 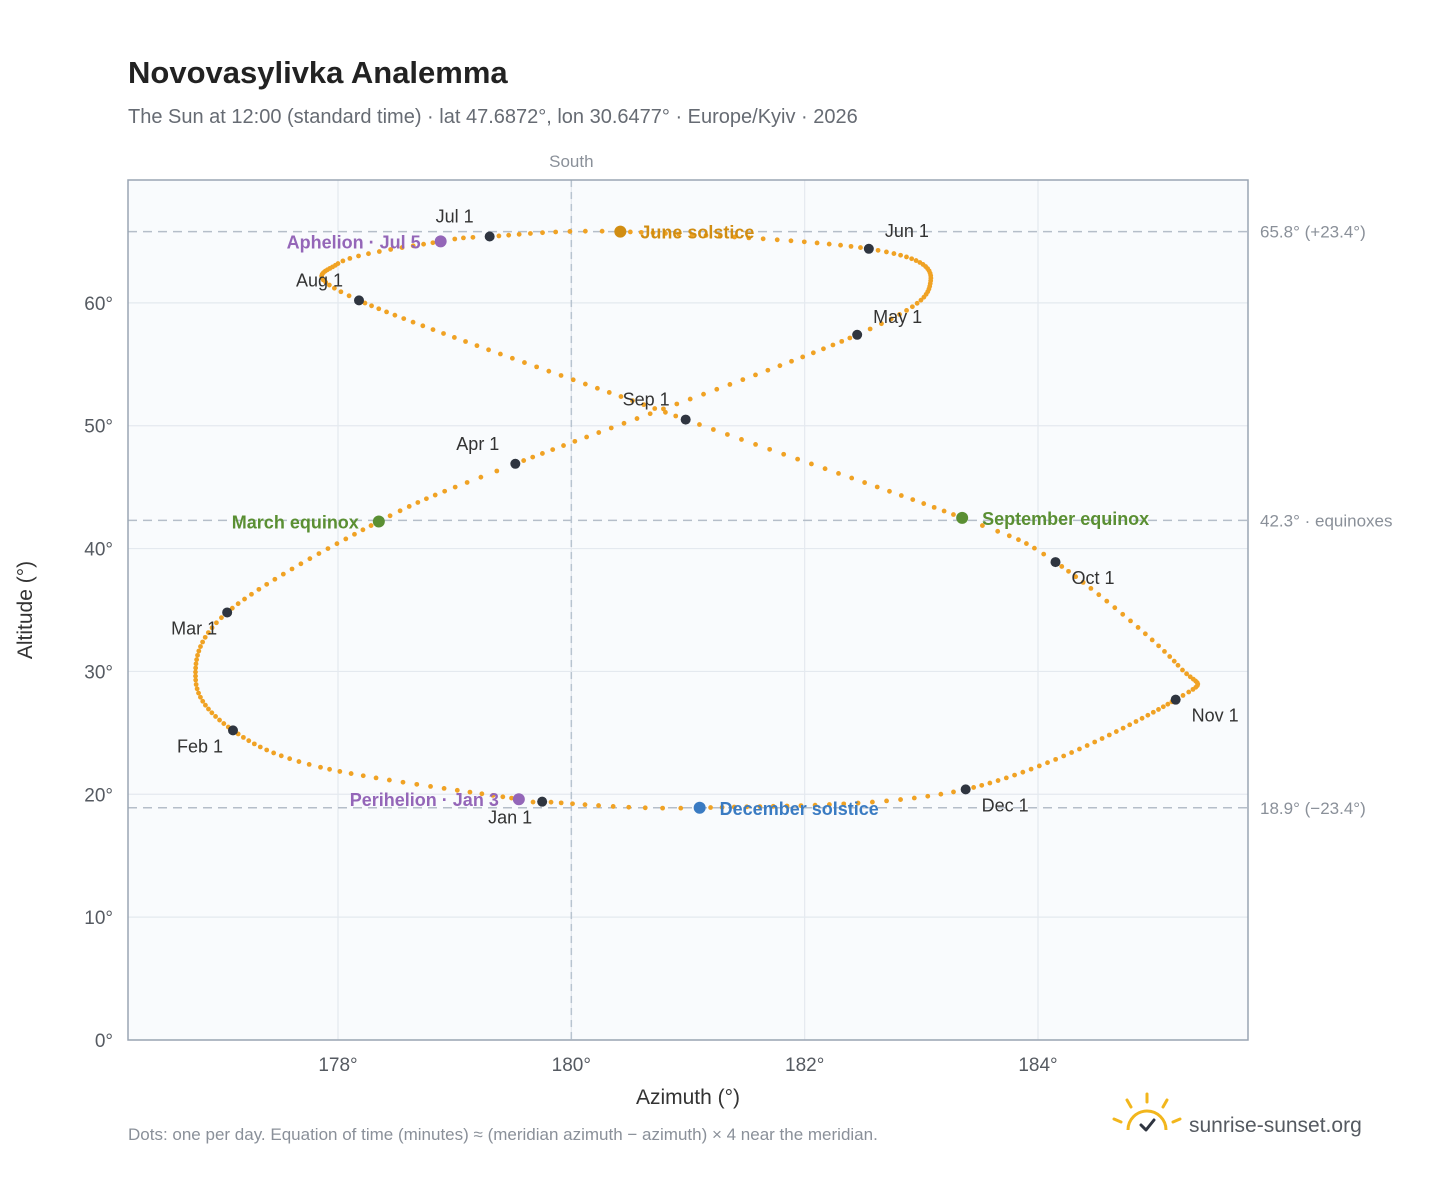 What do you see at coordinates (1005, 805) in the screenshot?
I see `month-label: Dec 1` at bounding box center [1005, 805].